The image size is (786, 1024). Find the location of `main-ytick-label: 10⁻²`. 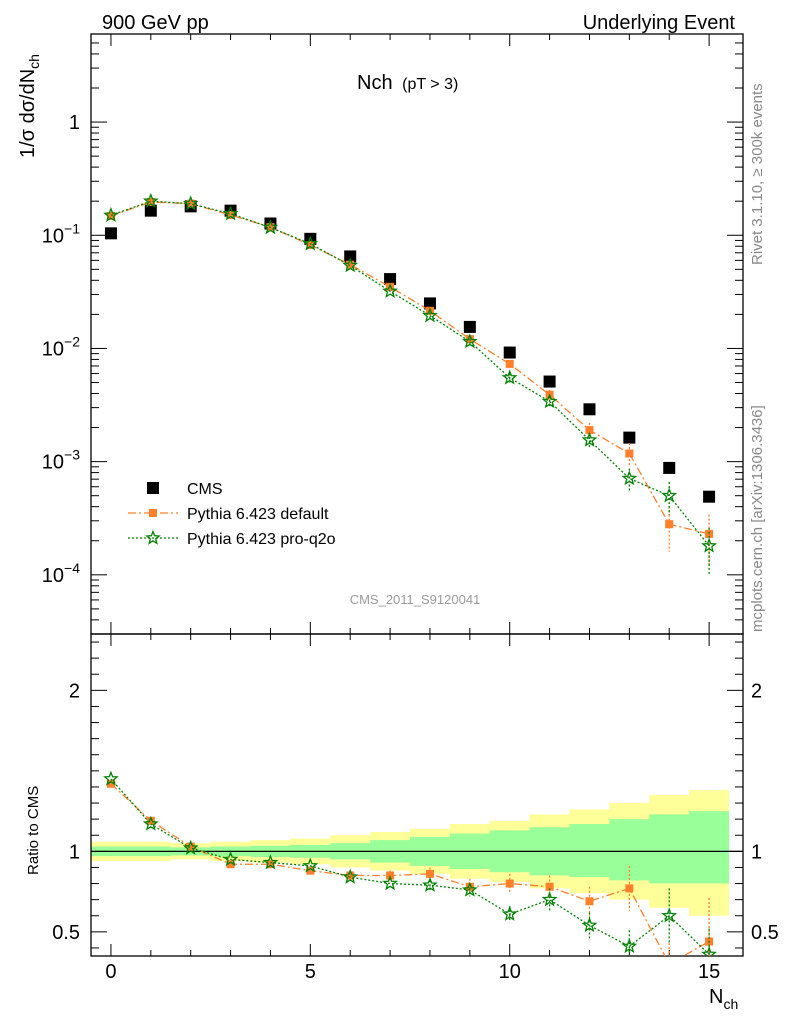

main-ytick-label: 10⁻² is located at coordinates (61, 346).